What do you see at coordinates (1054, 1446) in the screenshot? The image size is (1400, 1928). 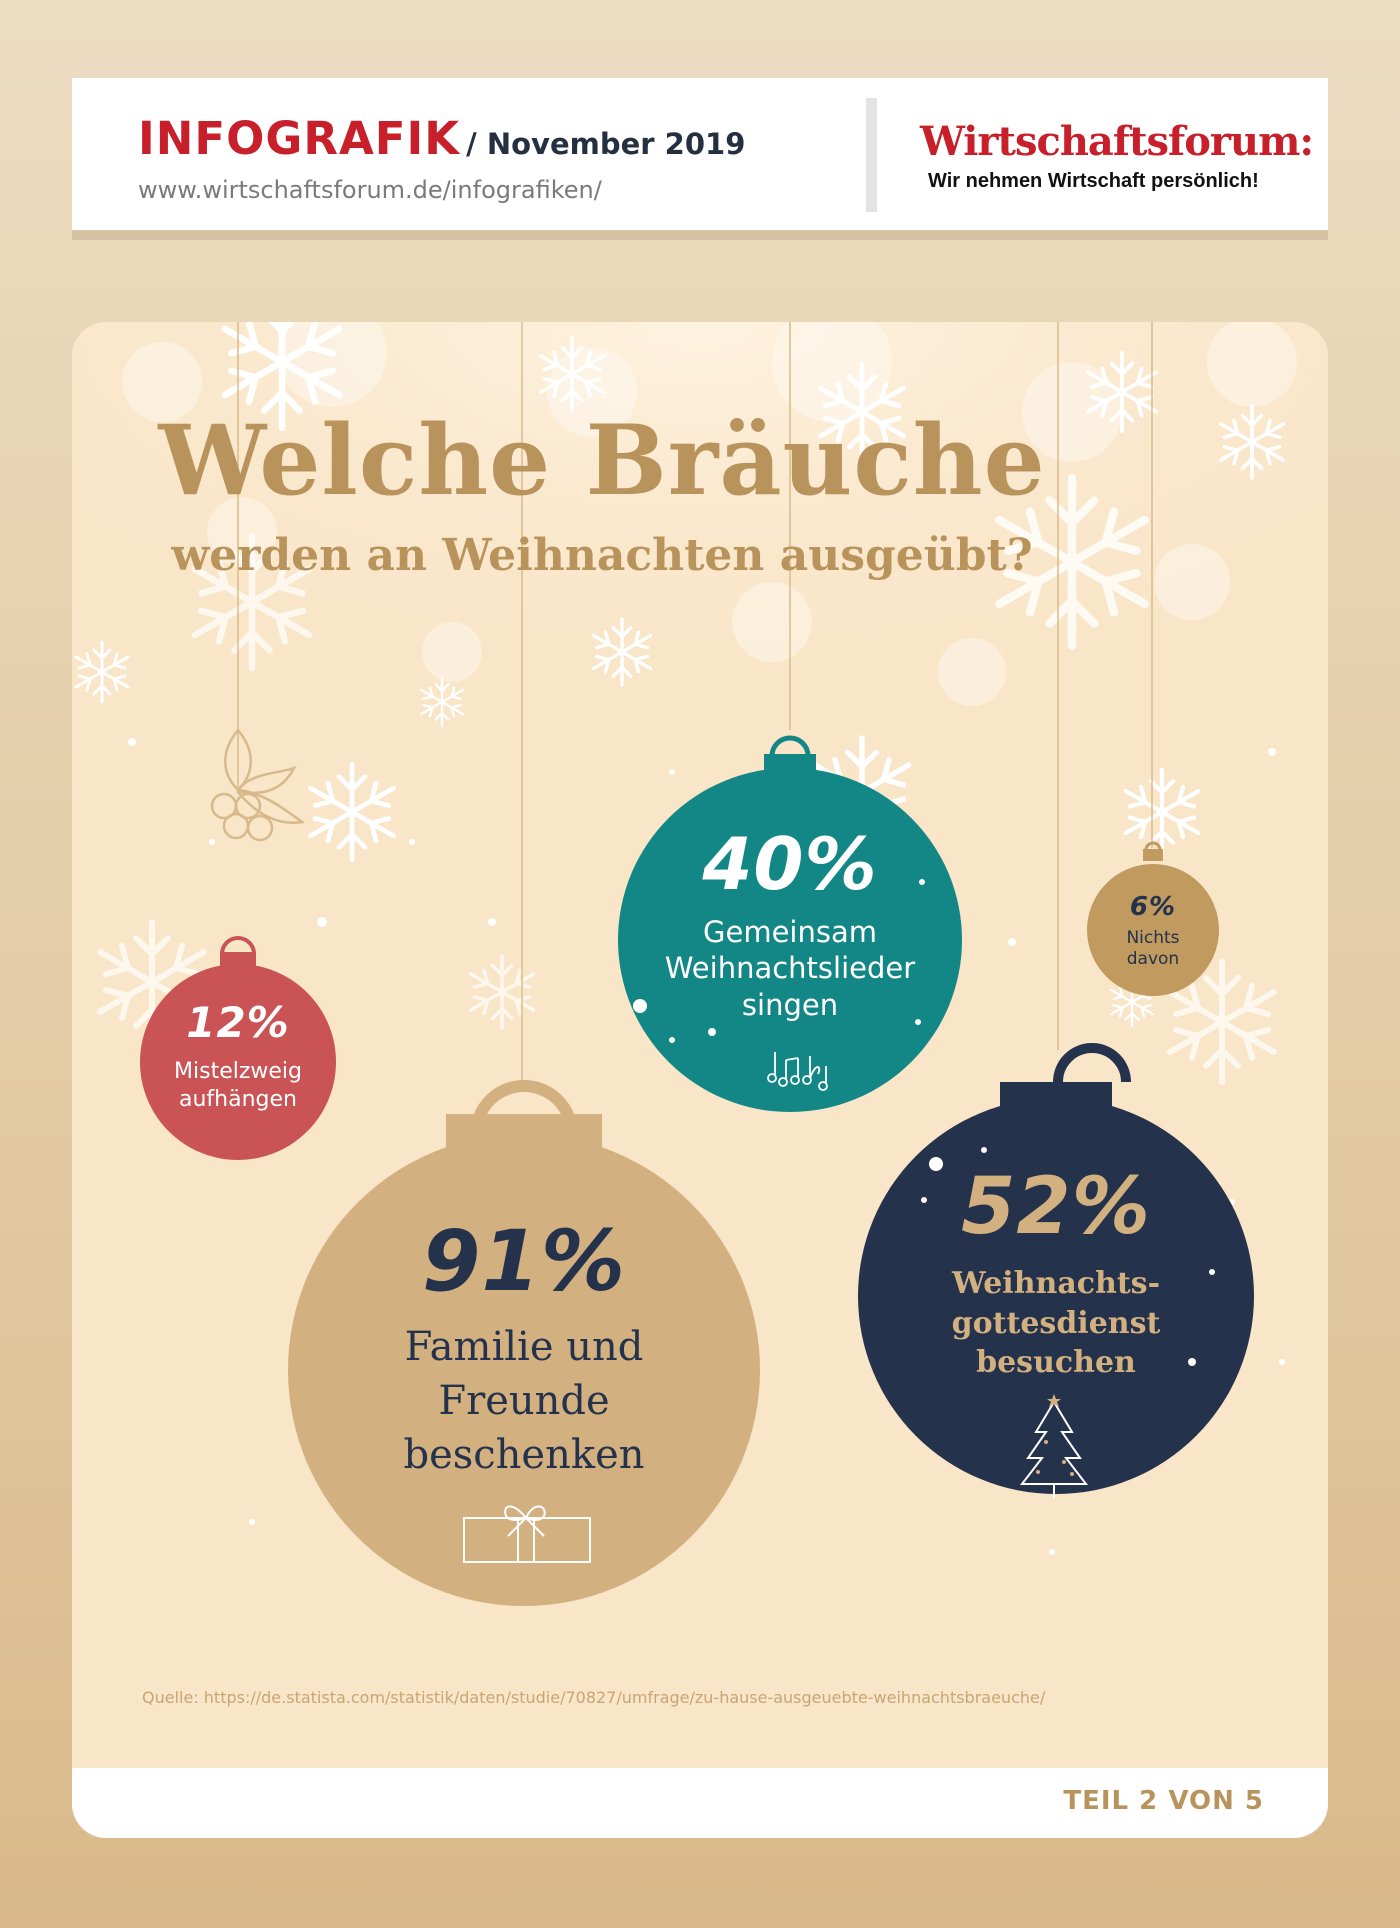 I see `christmas-tree-icon` at bounding box center [1054, 1446].